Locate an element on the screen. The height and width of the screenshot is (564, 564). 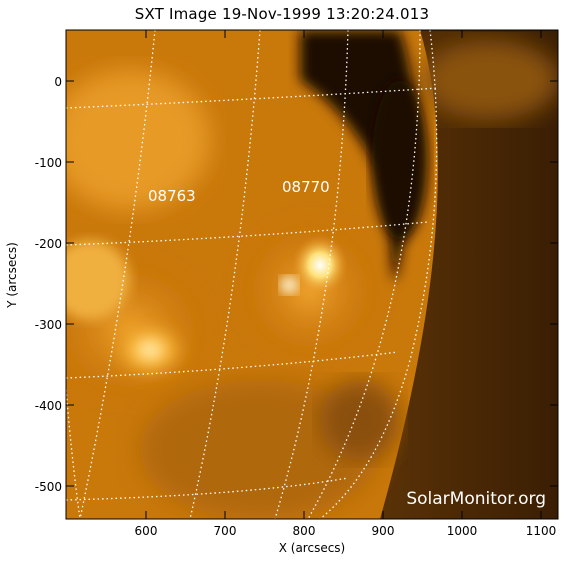
x-tick-label: 600 is located at coordinates (146, 531).